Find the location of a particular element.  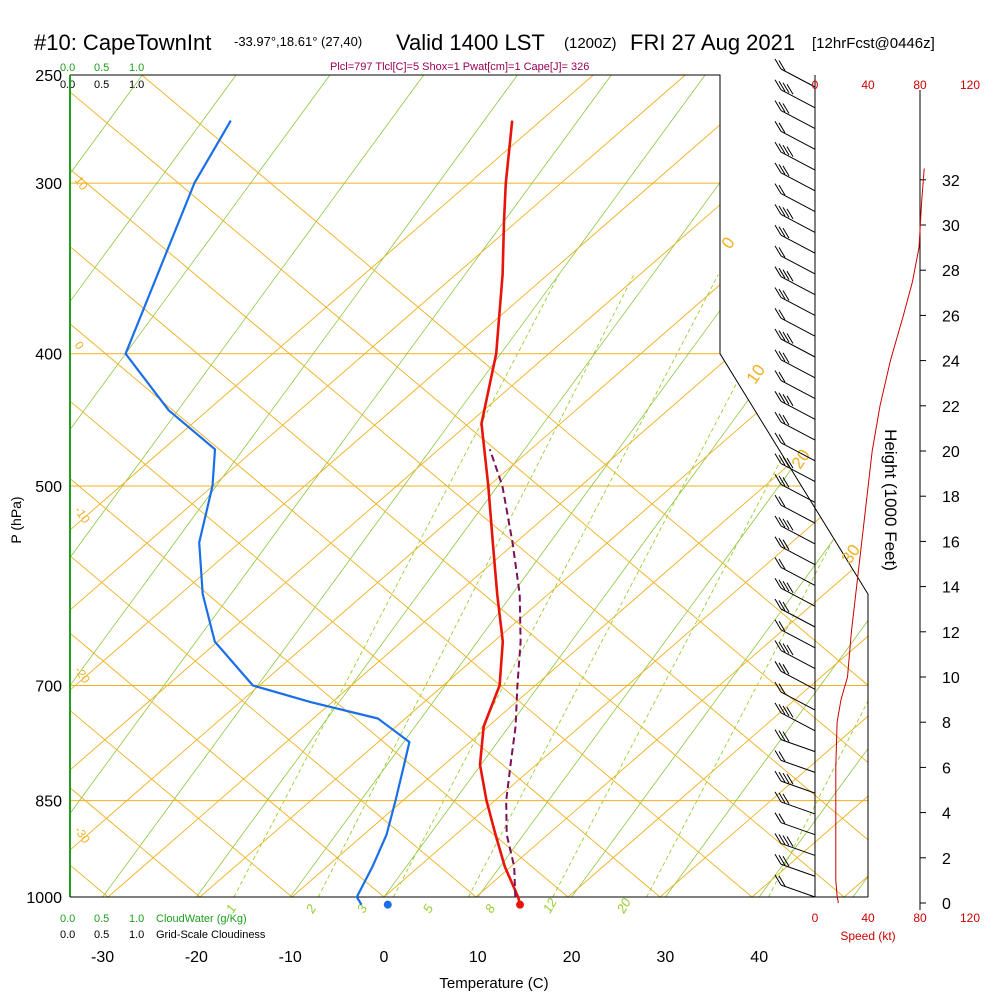

forecast-info: [12hrFcst@0446z] is located at coordinates (873, 43).